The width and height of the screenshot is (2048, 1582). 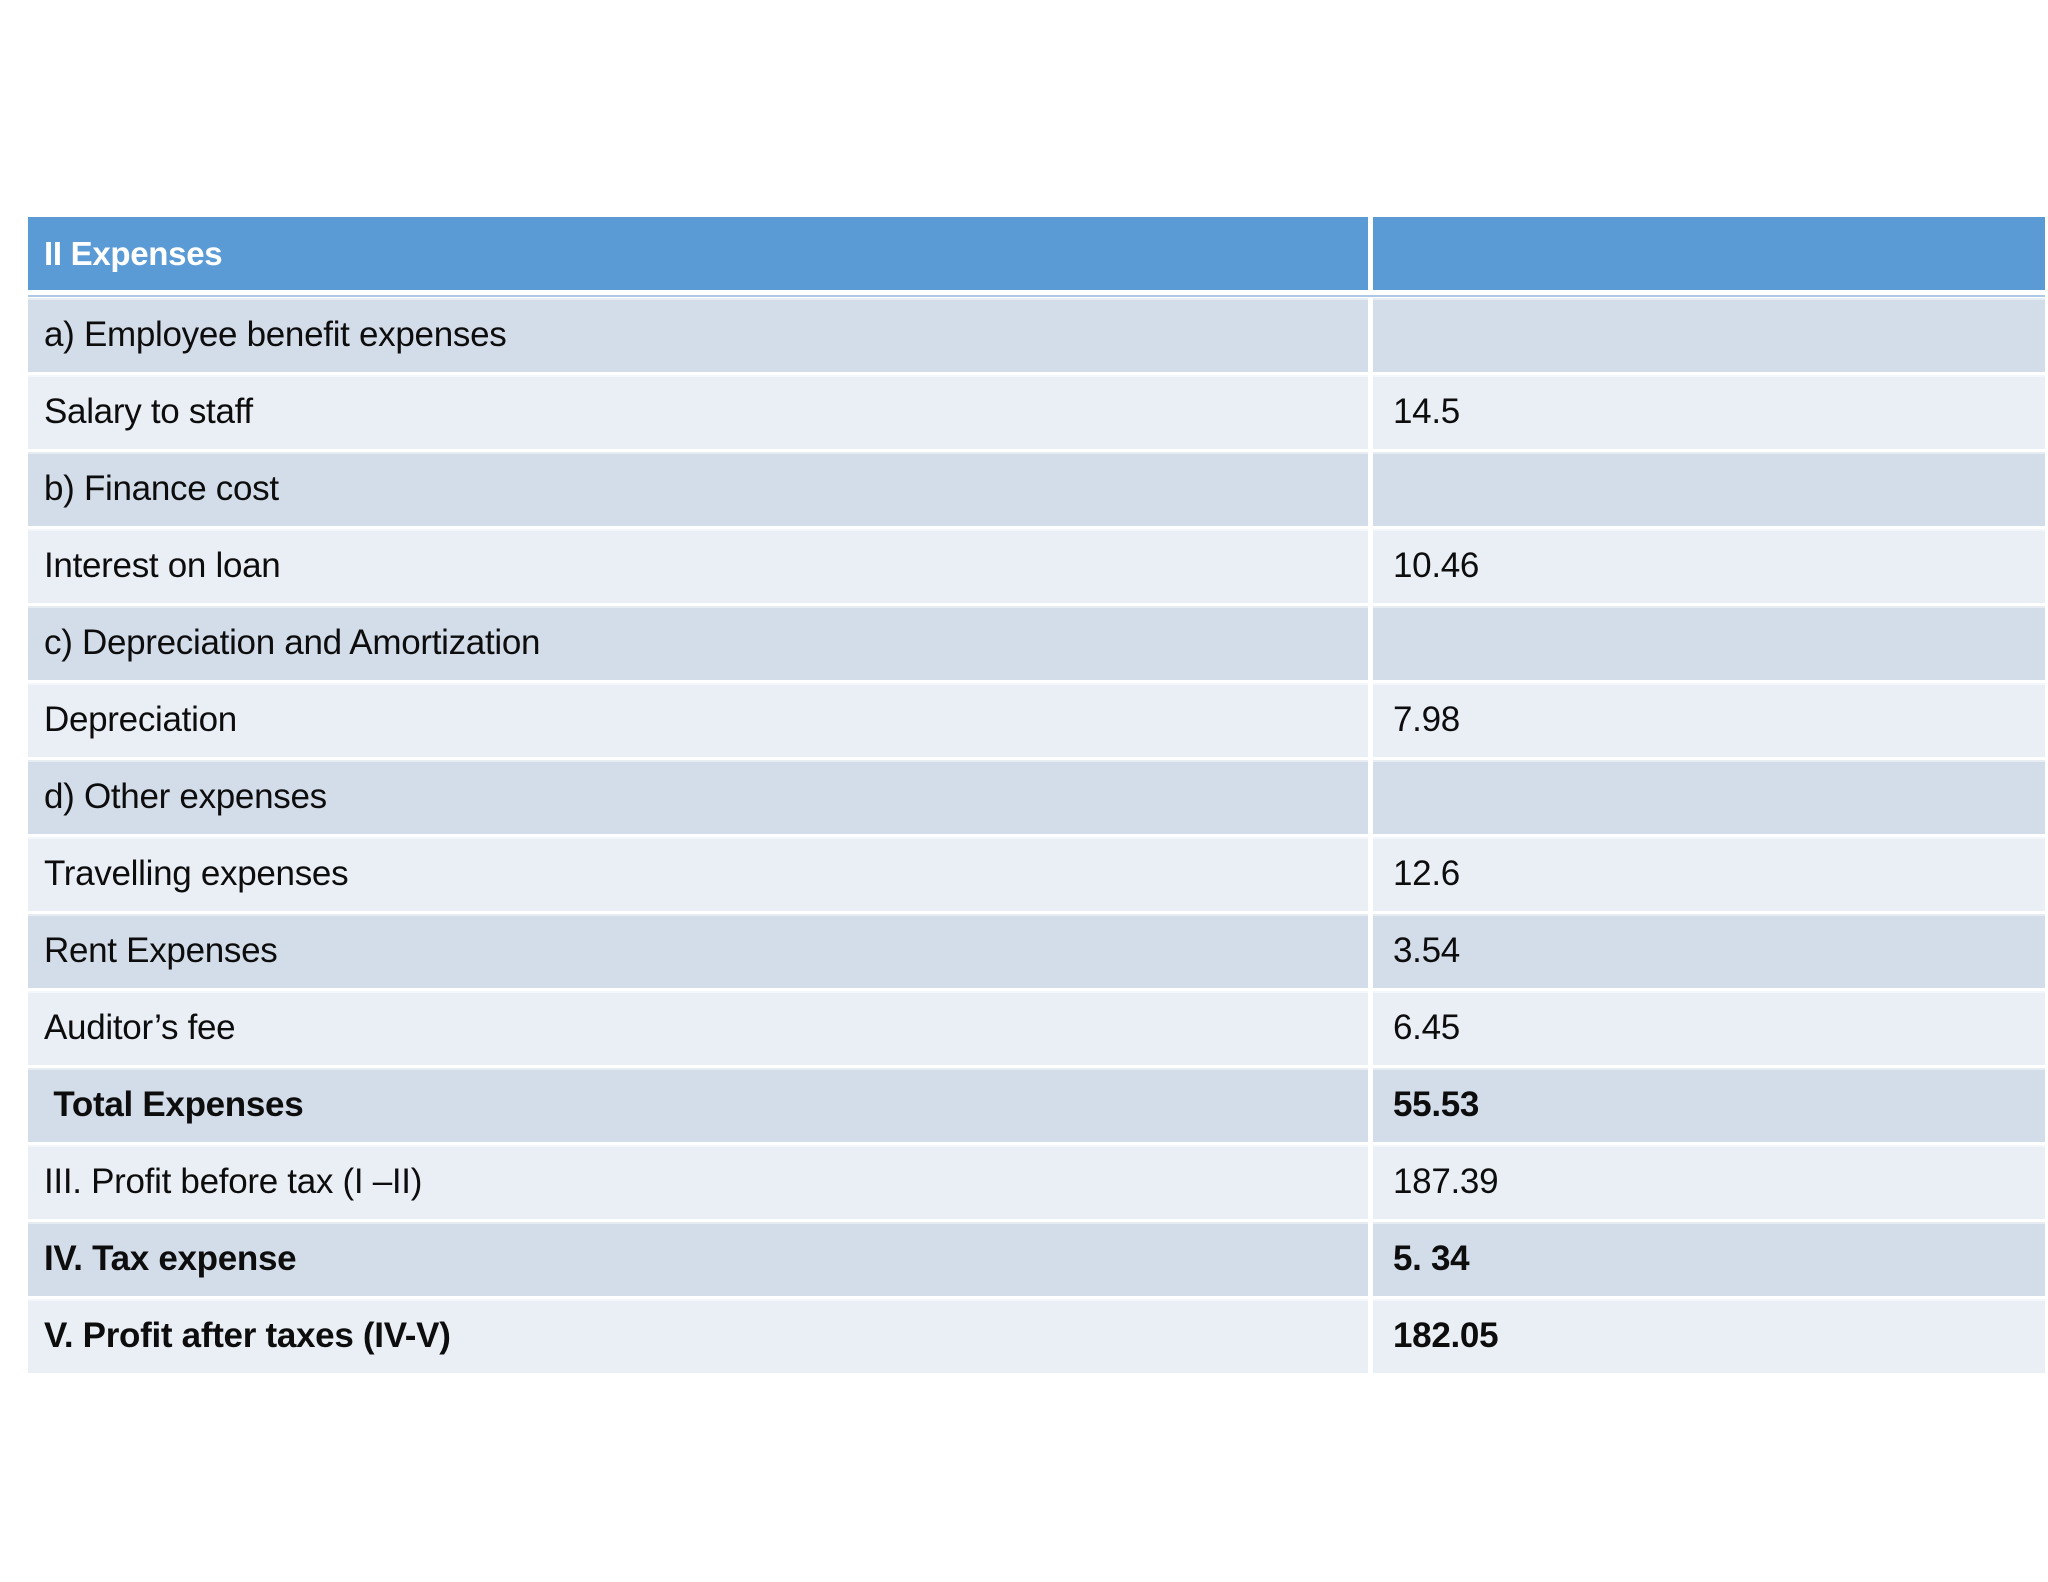 What do you see at coordinates (1706, 412) in the screenshot?
I see `row-value: 14.5` at bounding box center [1706, 412].